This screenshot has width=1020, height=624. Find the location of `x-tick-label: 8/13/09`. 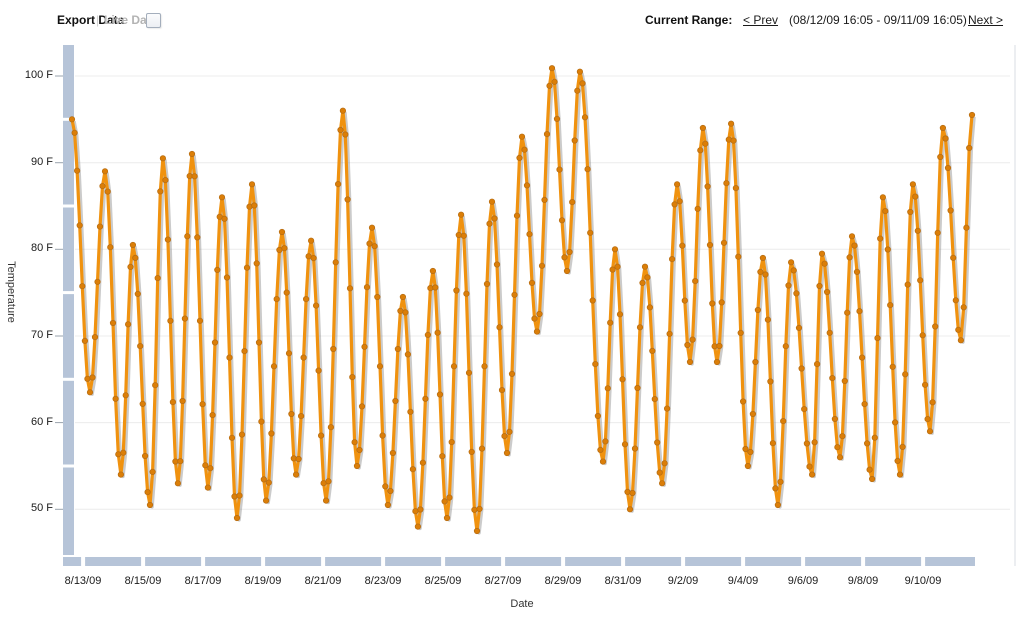

x-tick-label: 8/13/09 is located at coordinates (83, 581).